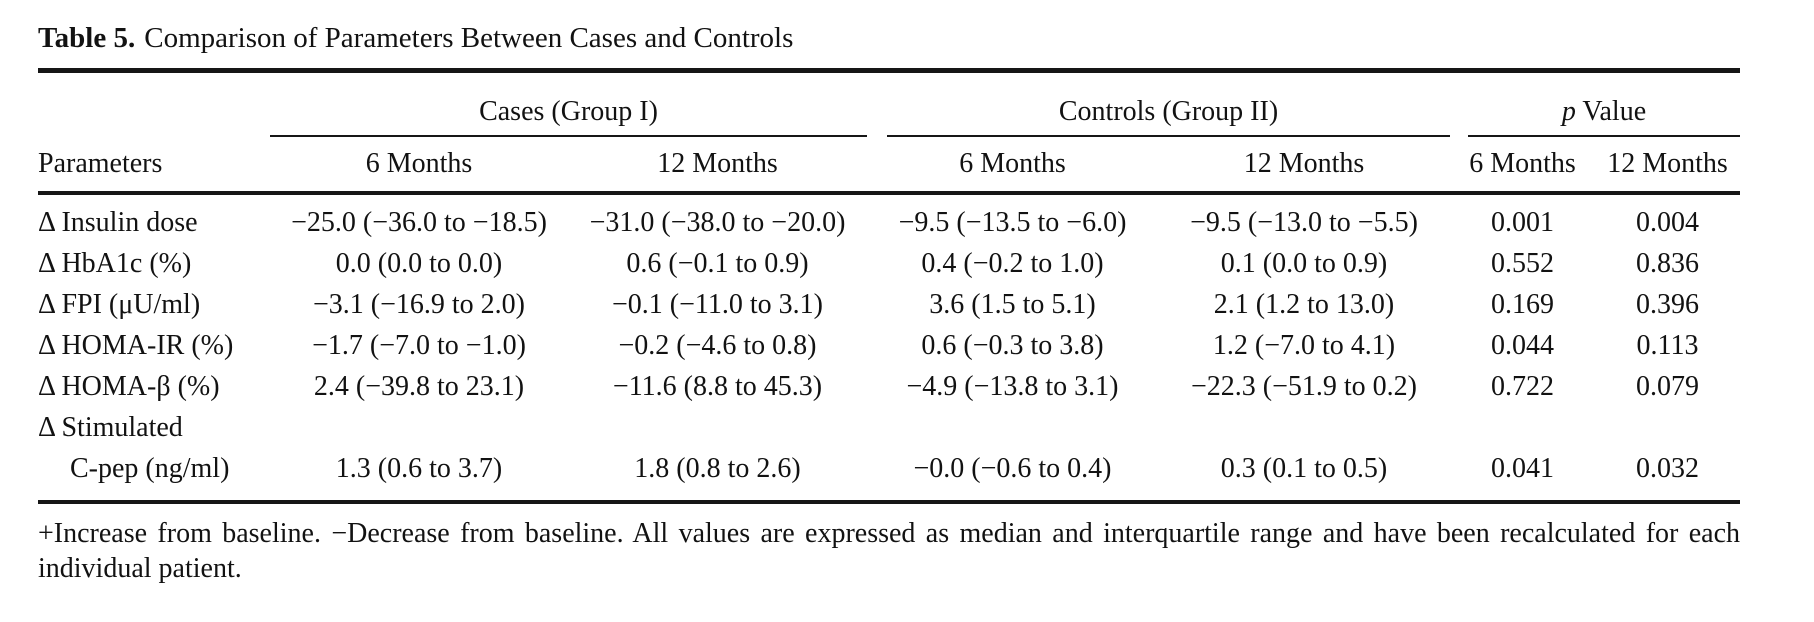  Describe the element at coordinates (1169, 118) in the screenshot. I see `group-header-controls-label: Controls (Group II)` at that location.